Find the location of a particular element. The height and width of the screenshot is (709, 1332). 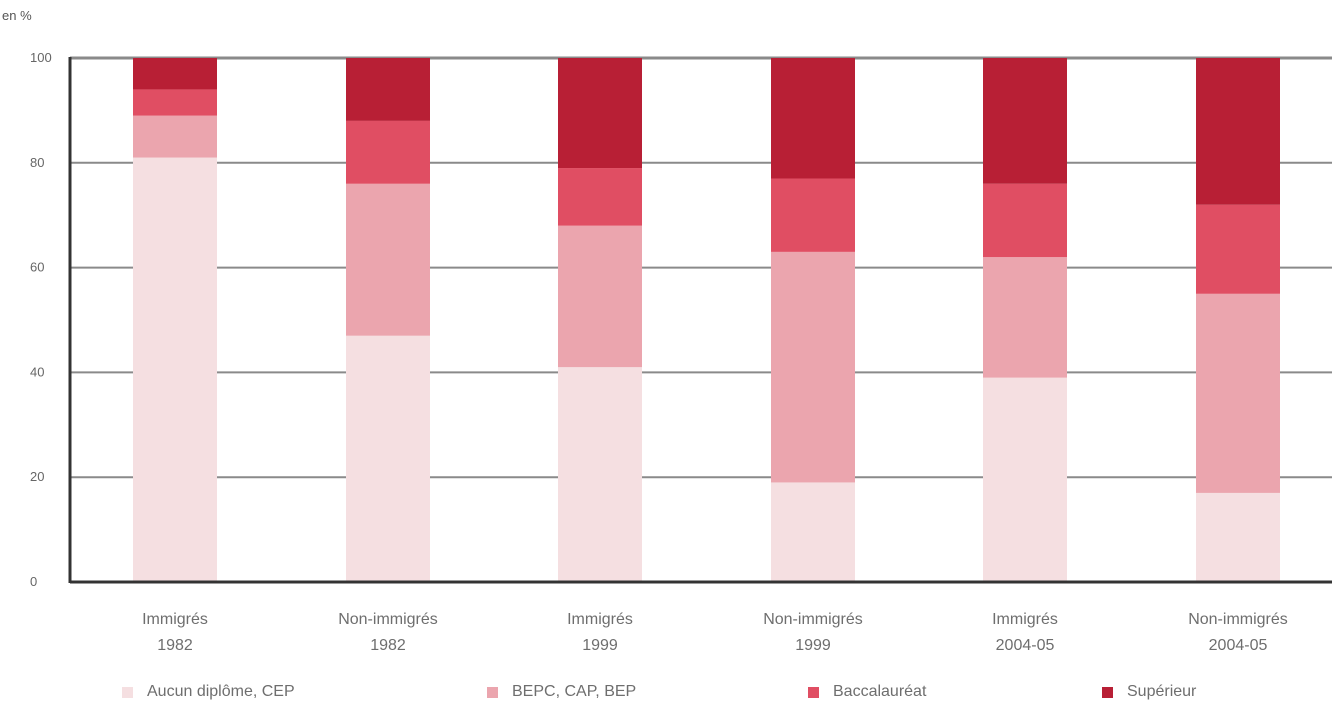

y-tick-labels: 0 20 40 60 80 100 is located at coordinates (41, 319).